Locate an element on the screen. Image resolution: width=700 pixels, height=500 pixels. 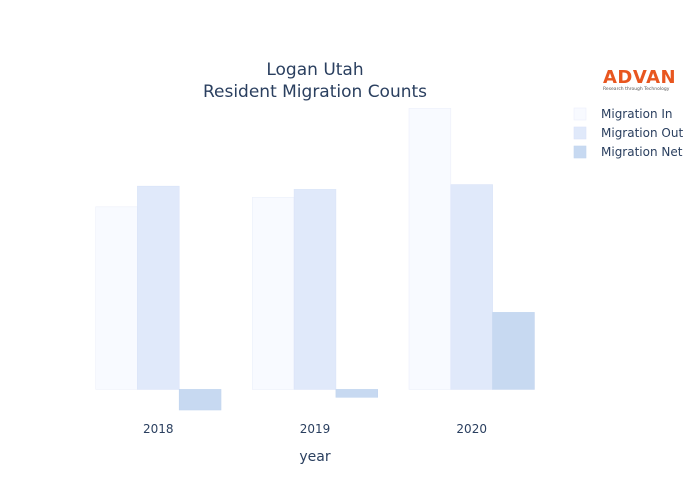
legend-item-migration-out: Migration Out is located at coordinates (628, 133).